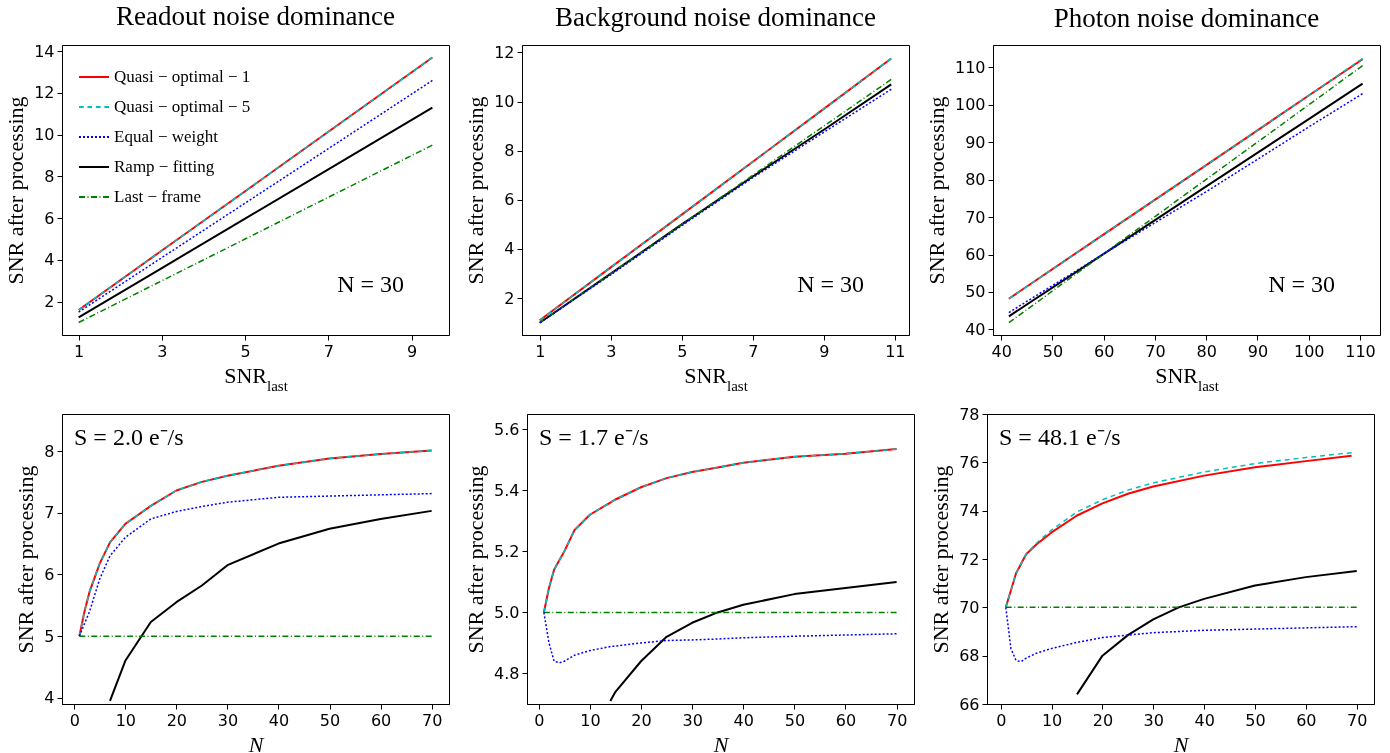 The height and width of the screenshot is (753, 1390). What do you see at coordinates (969, 414) in the screenshot?
I see `y-tick-label: 78` at bounding box center [969, 414].